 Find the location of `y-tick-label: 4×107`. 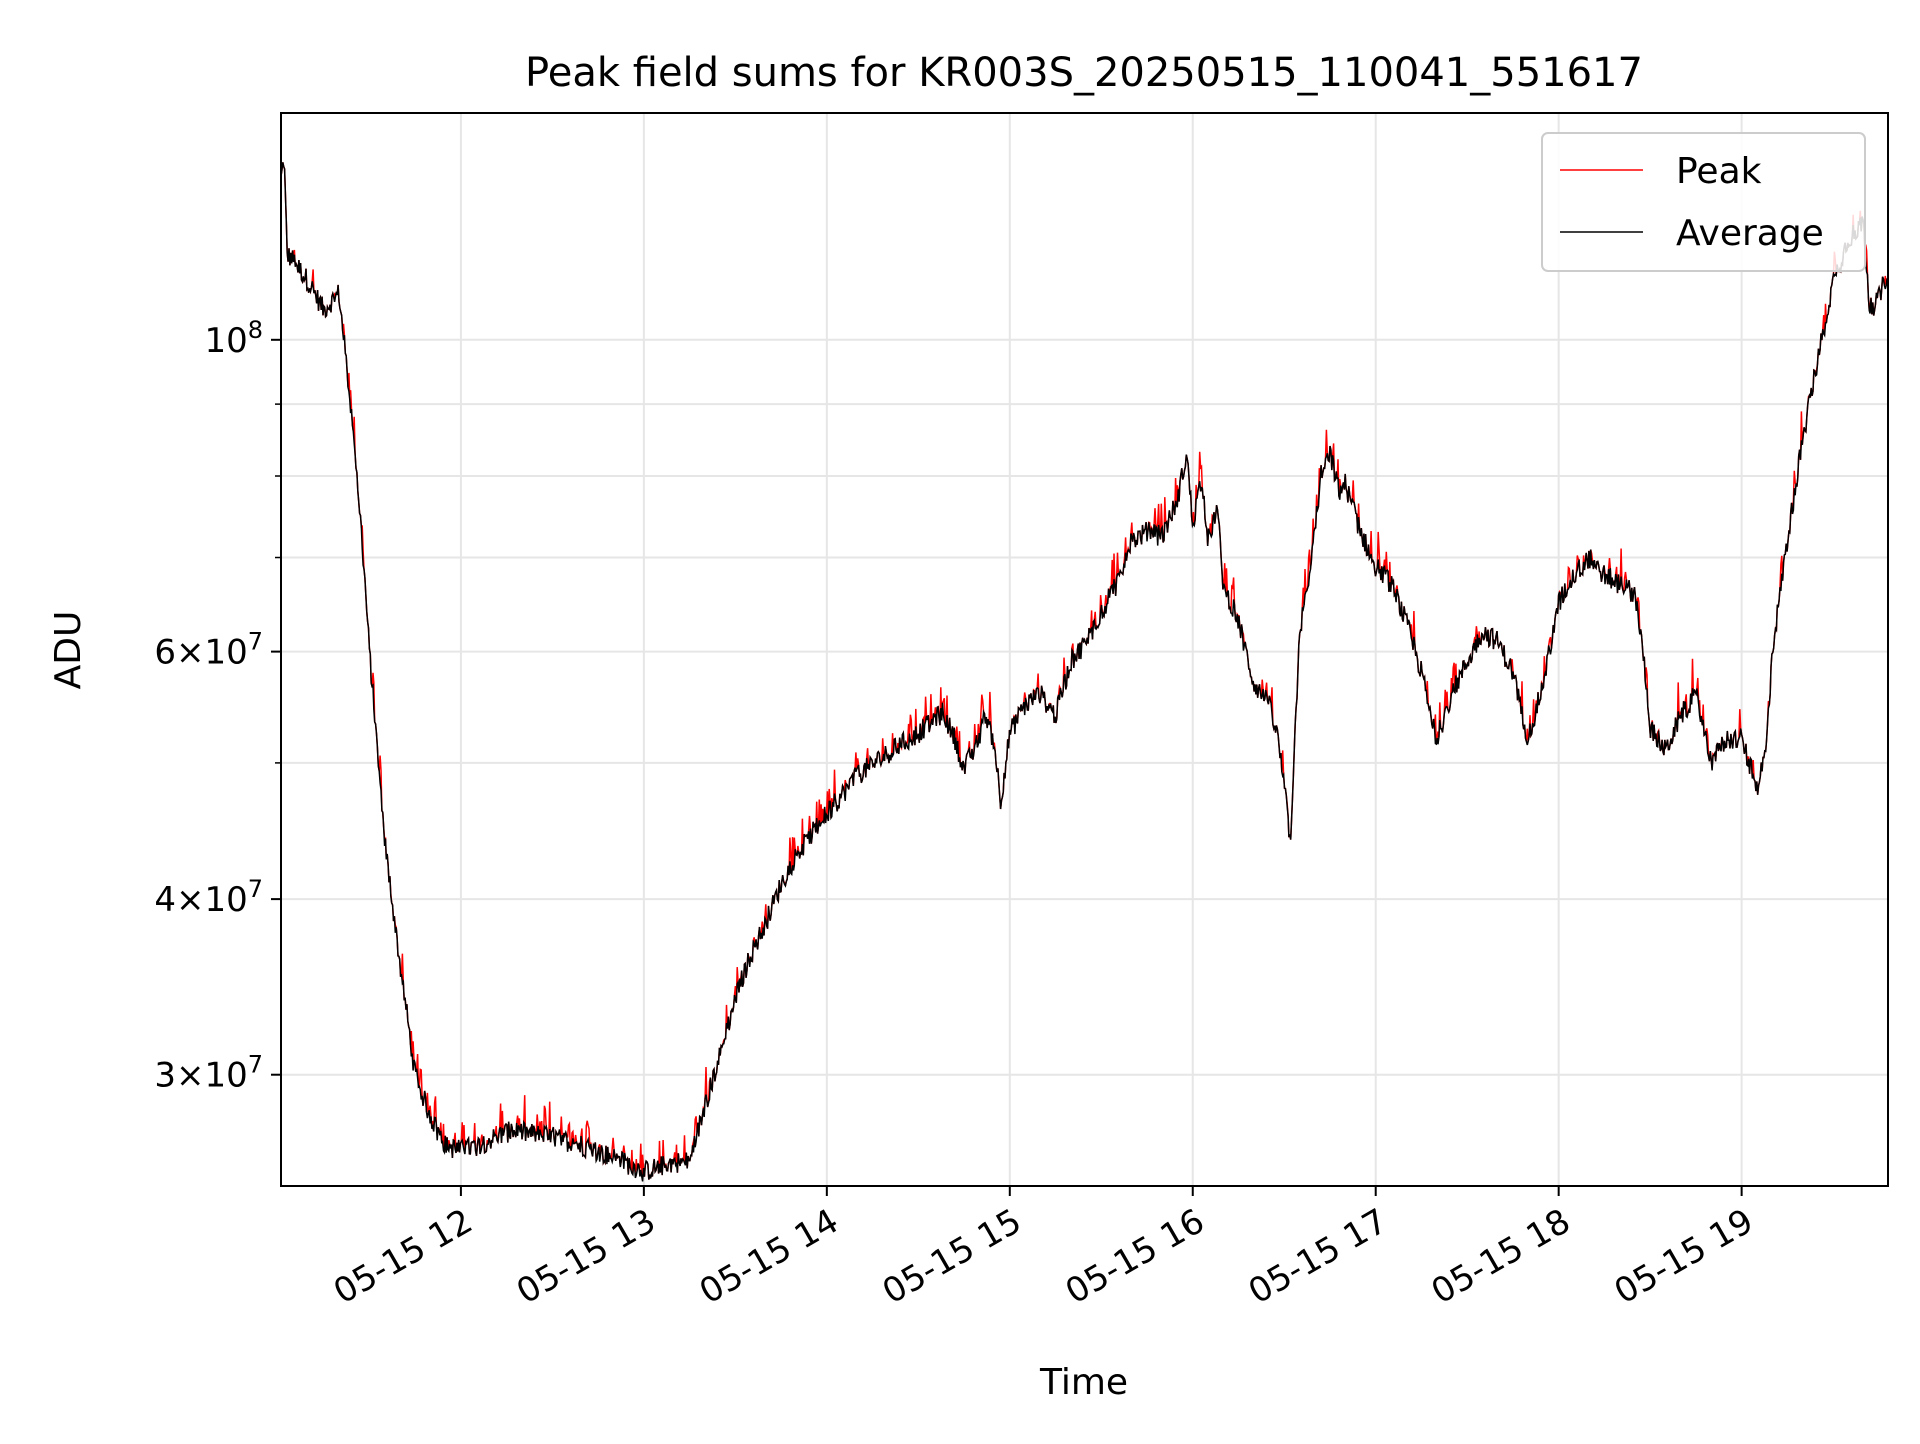

y-tick-label: 4×107 is located at coordinates (208, 897).